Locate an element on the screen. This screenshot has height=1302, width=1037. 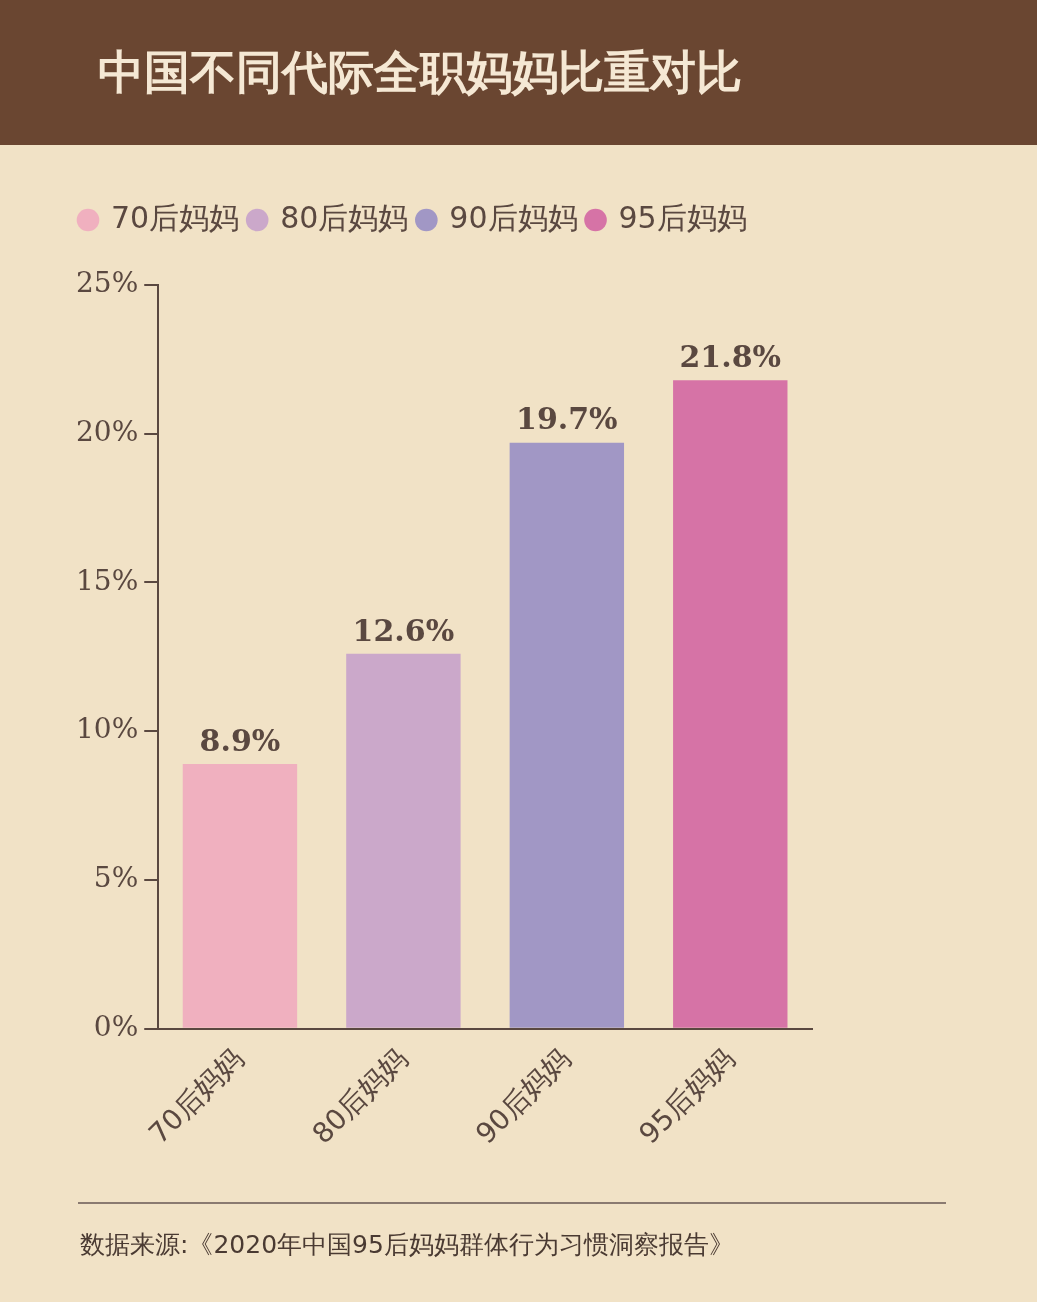
x-tick-label: 80后妈妈 is located at coordinates (359, 1096).